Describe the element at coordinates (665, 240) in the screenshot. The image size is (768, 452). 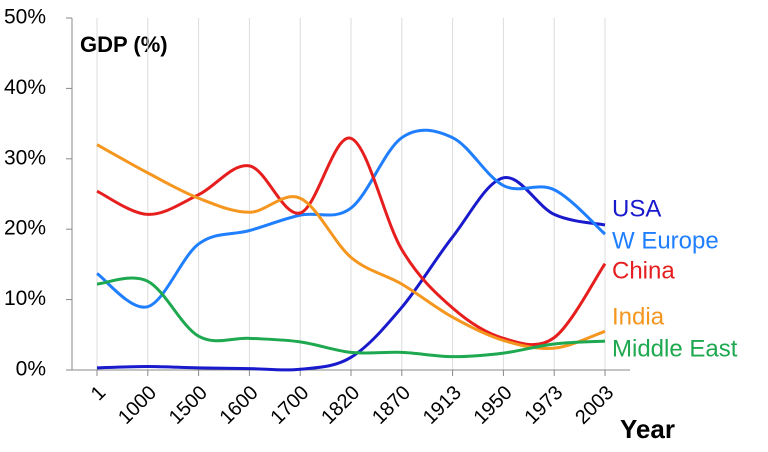
I see `series-label: W Europe` at that location.